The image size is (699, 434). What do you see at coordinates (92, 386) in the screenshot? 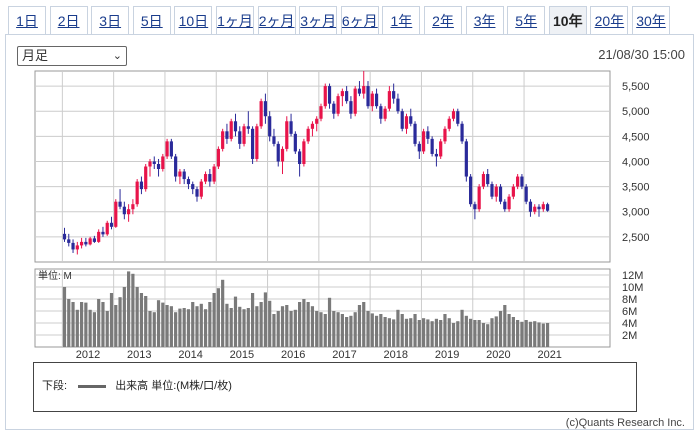
I see `volume-legend-swatch` at bounding box center [92, 386].